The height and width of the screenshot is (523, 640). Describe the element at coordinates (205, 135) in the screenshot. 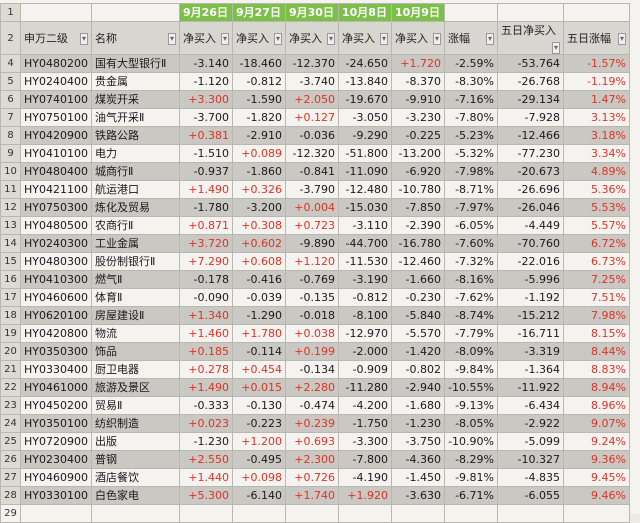

I see `net-buy-cell: +0.381` at that location.